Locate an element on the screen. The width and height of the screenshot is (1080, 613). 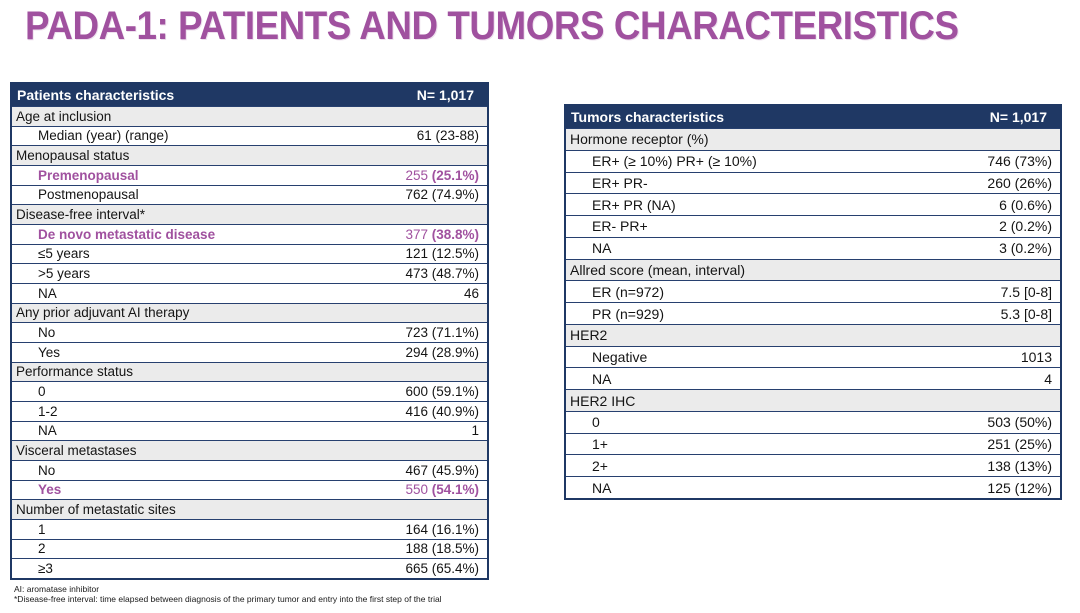
row-label: ER+ PR (NA) is located at coordinates (634, 204).